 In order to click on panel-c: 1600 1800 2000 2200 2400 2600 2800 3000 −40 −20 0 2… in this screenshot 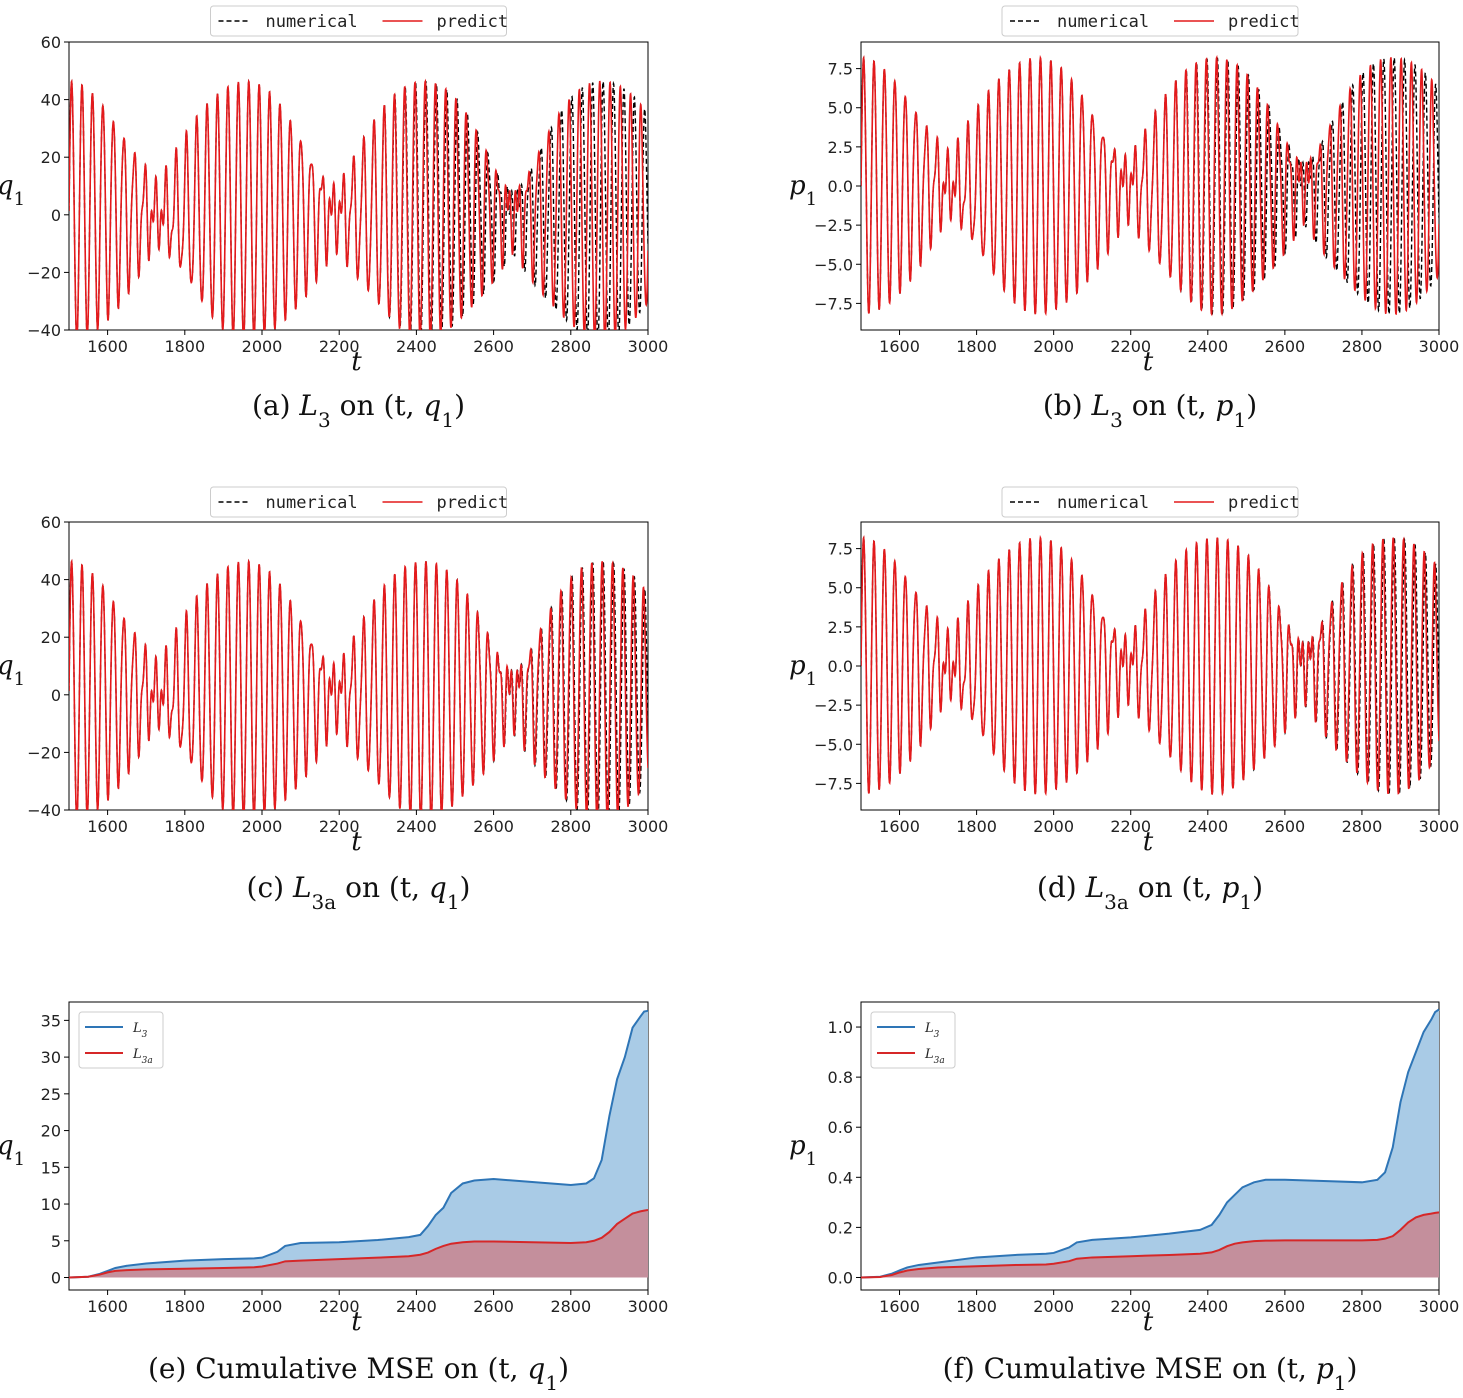, I will do `click(334, 700)`.